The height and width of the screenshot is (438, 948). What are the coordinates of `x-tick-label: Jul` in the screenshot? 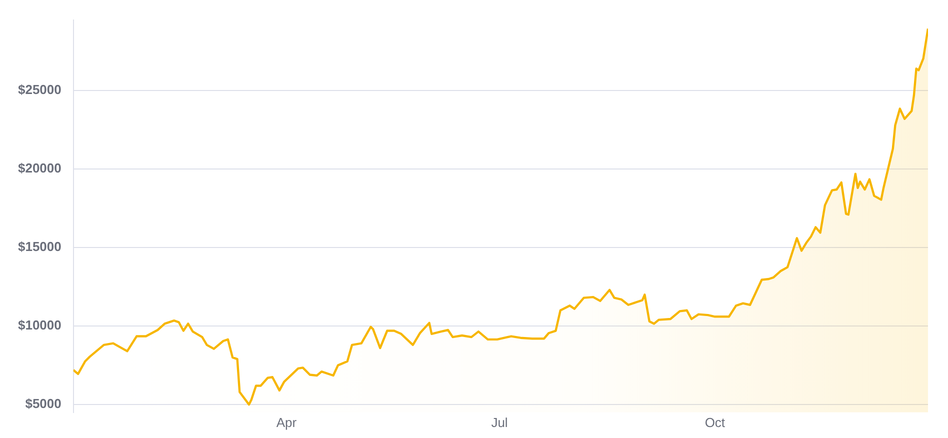 It's located at (499, 422).